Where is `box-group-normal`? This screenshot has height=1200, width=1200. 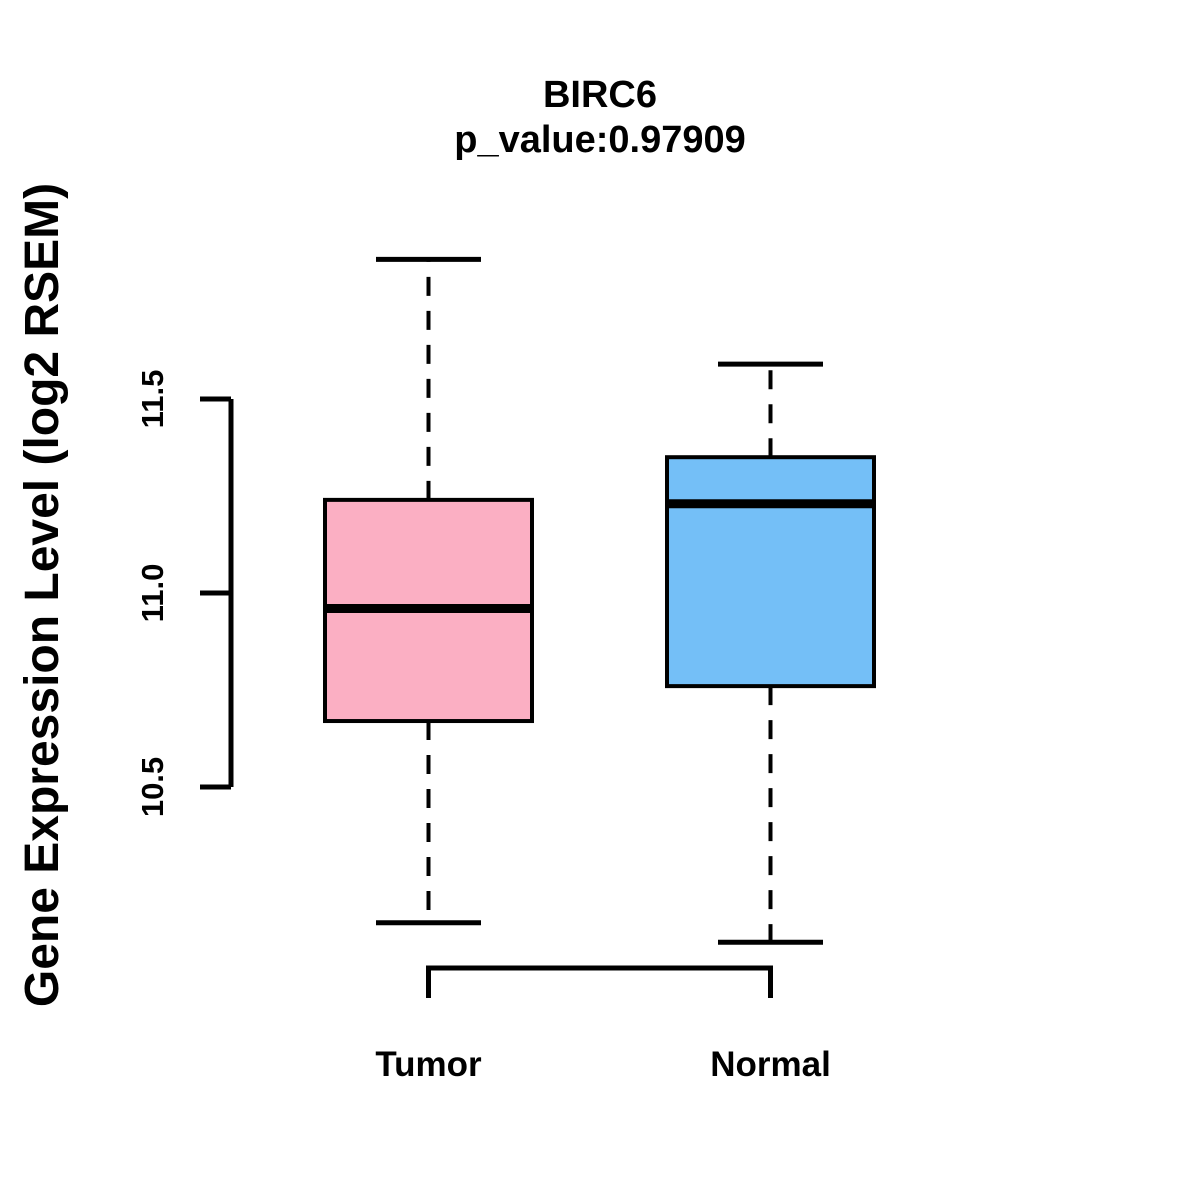 box-group-normal is located at coordinates (770, 653).